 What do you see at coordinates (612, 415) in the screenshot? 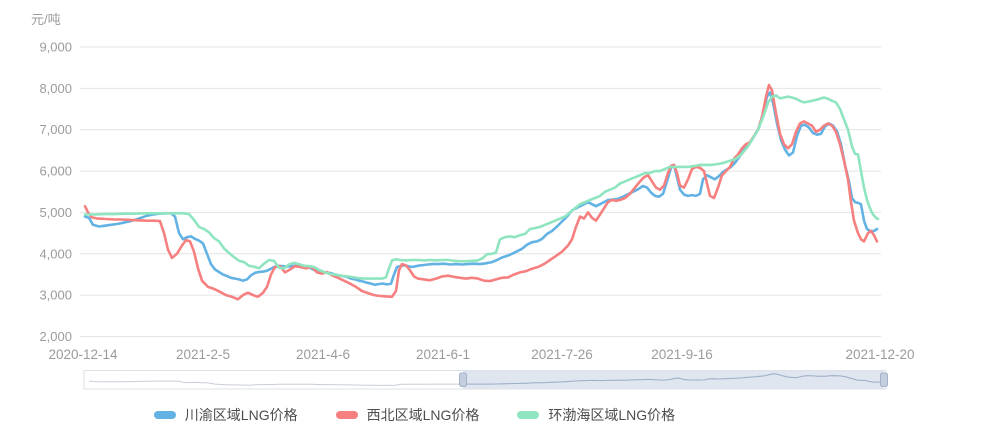
I see `legend-label: 环渤海区域LNG价格` at bounding box center [612, 415].